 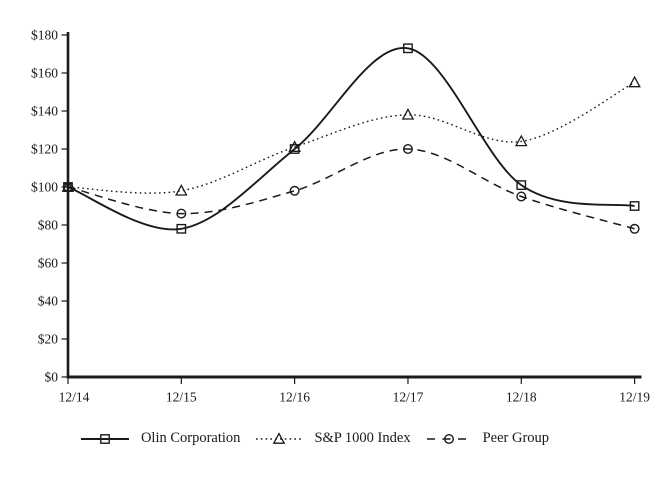 I want to click on x-tick-label: 12/18, so click(x=521, y=397).